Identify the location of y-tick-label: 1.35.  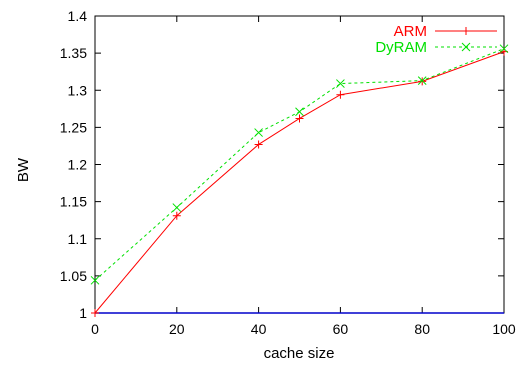
(73, 53).